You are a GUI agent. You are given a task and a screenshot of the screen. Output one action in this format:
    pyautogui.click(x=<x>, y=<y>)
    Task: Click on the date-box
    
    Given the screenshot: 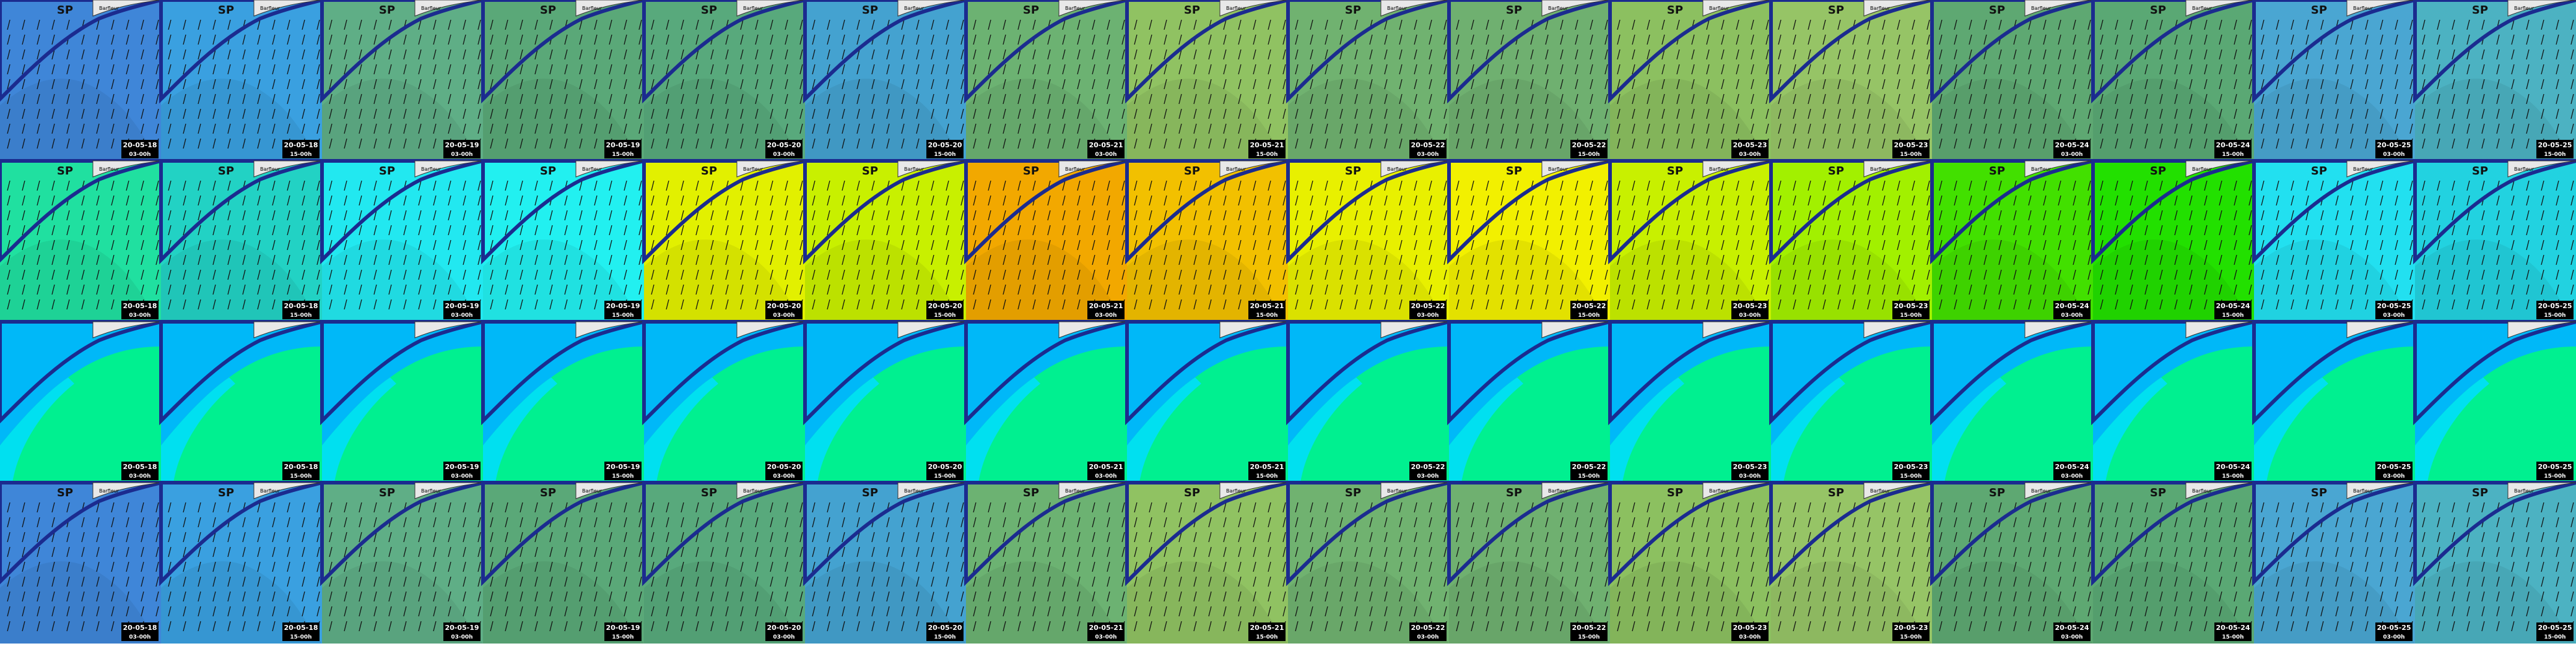 What is the action you would take?
    pyautogui.click(x=2394, y=149)
    